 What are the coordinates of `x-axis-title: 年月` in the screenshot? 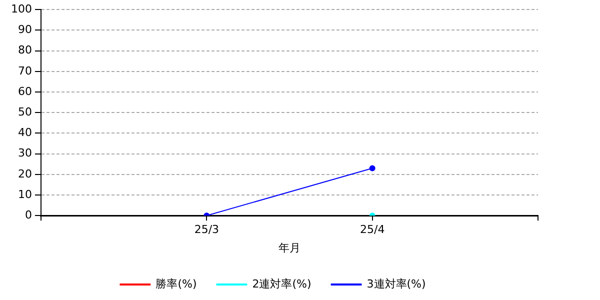 It's located at (289, 247).